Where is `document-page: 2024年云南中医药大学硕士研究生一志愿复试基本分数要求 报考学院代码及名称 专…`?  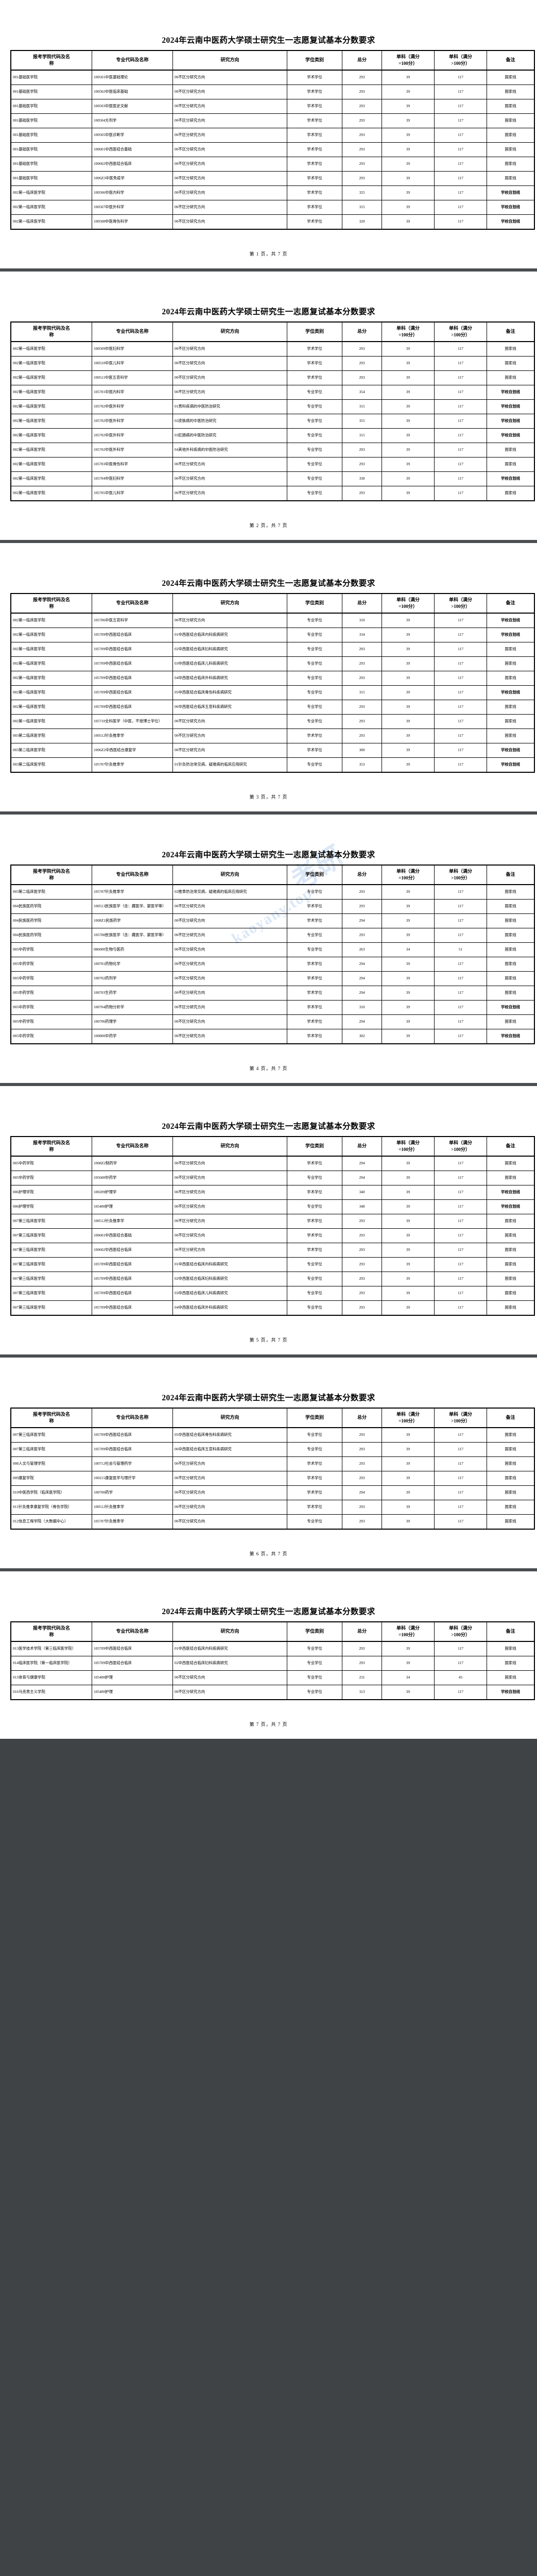 document-page: 2024年云南中医药大学硕士研究生一志愿复试基本分数要求 报考学院代码及名称 专… is located at coordinates (268, 134).